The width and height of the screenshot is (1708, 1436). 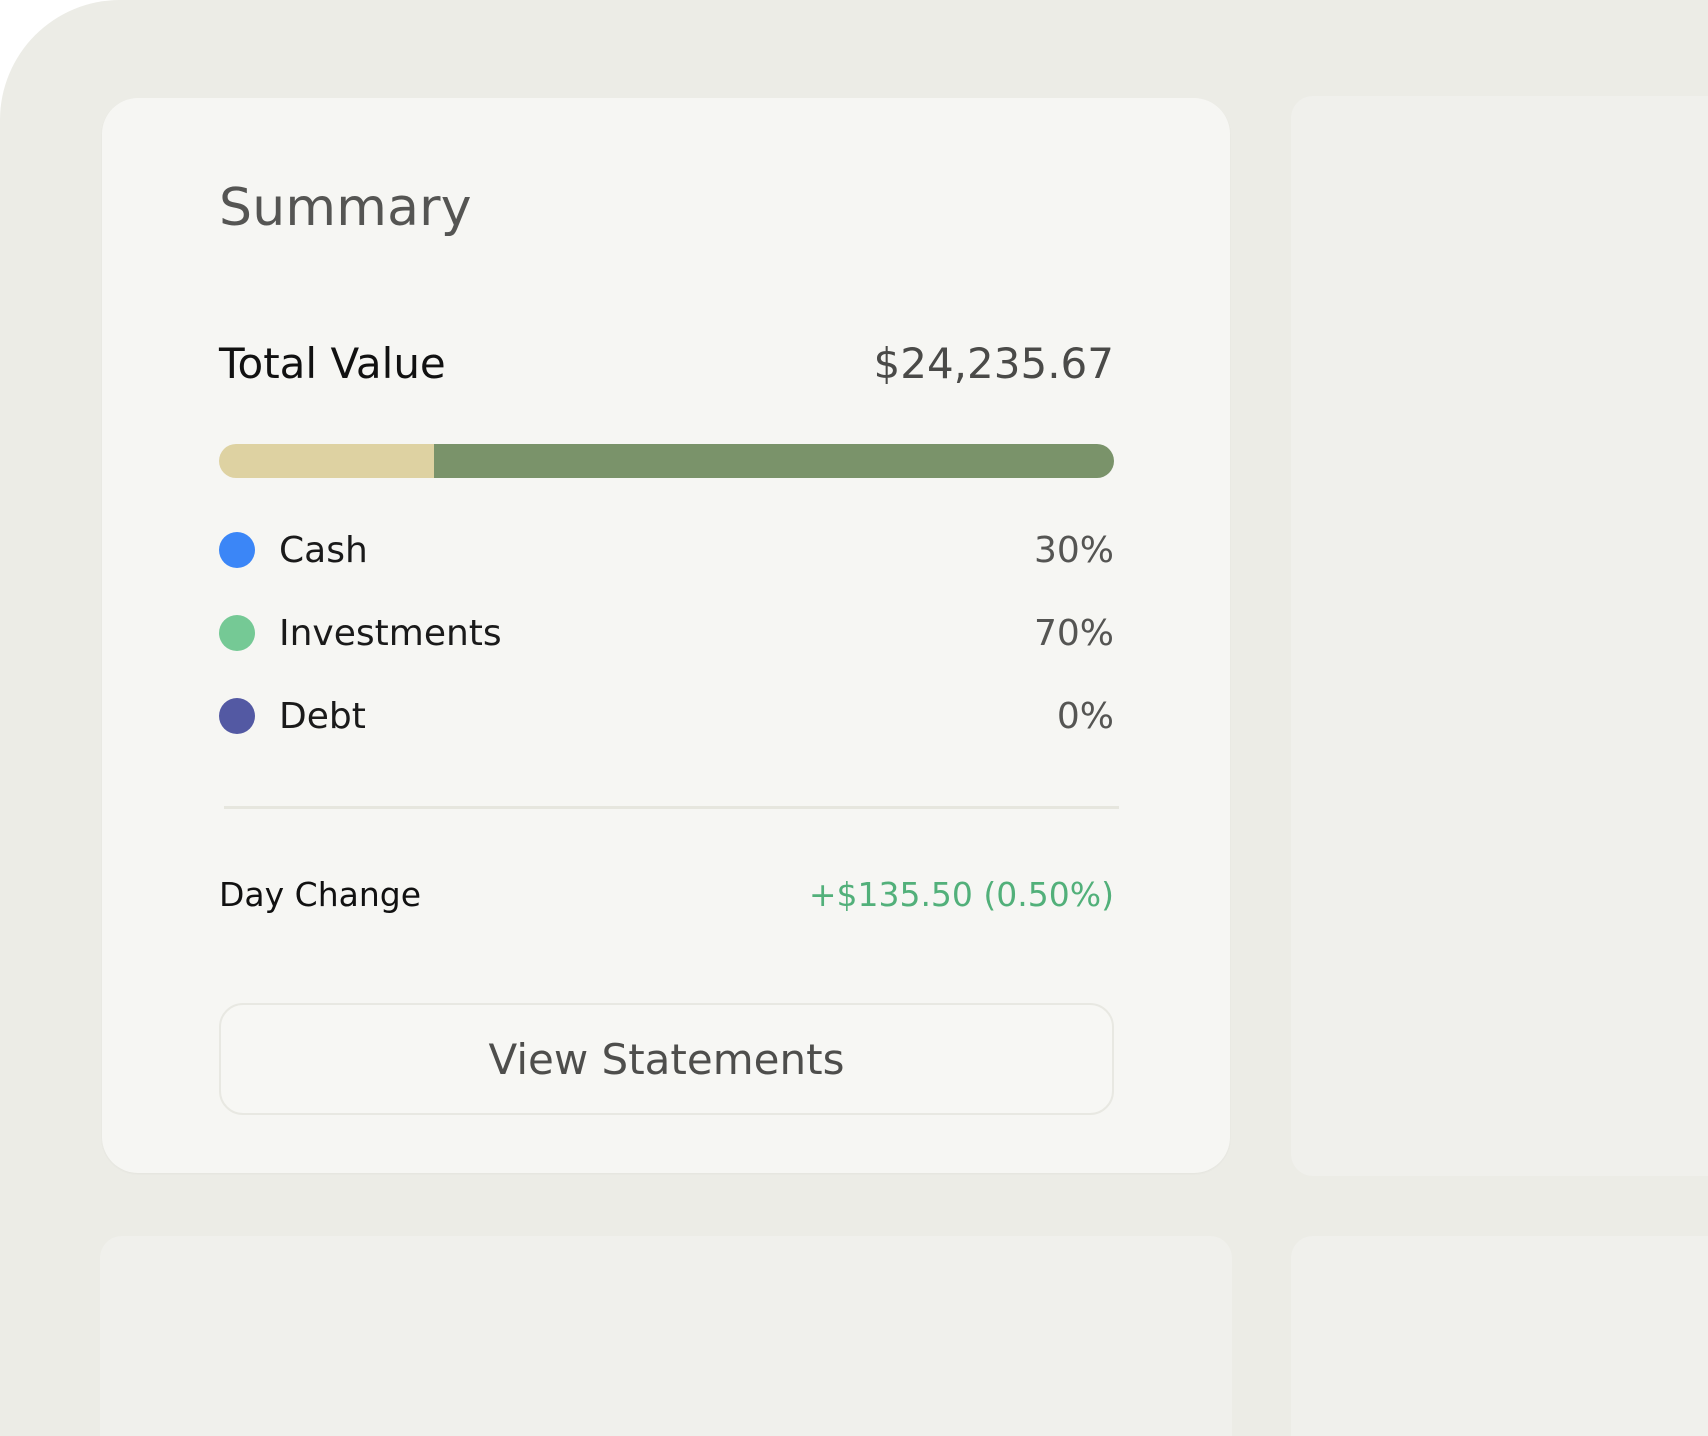 I want to click on legend-item-investments: Investments 70%, so click(x=666, y=633).